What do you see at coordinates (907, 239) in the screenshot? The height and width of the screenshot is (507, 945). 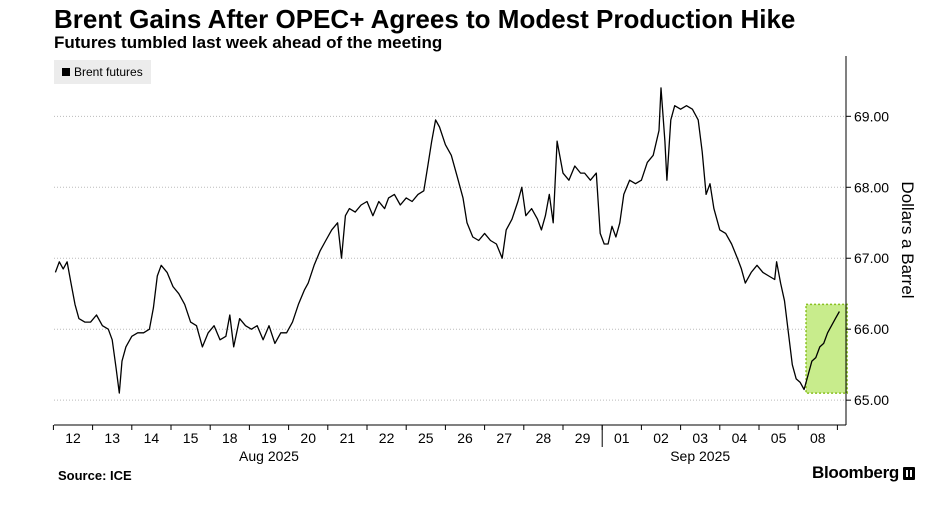 I see `y-axis-title: Dollars a Barrel` at bounding box center [907, 239].